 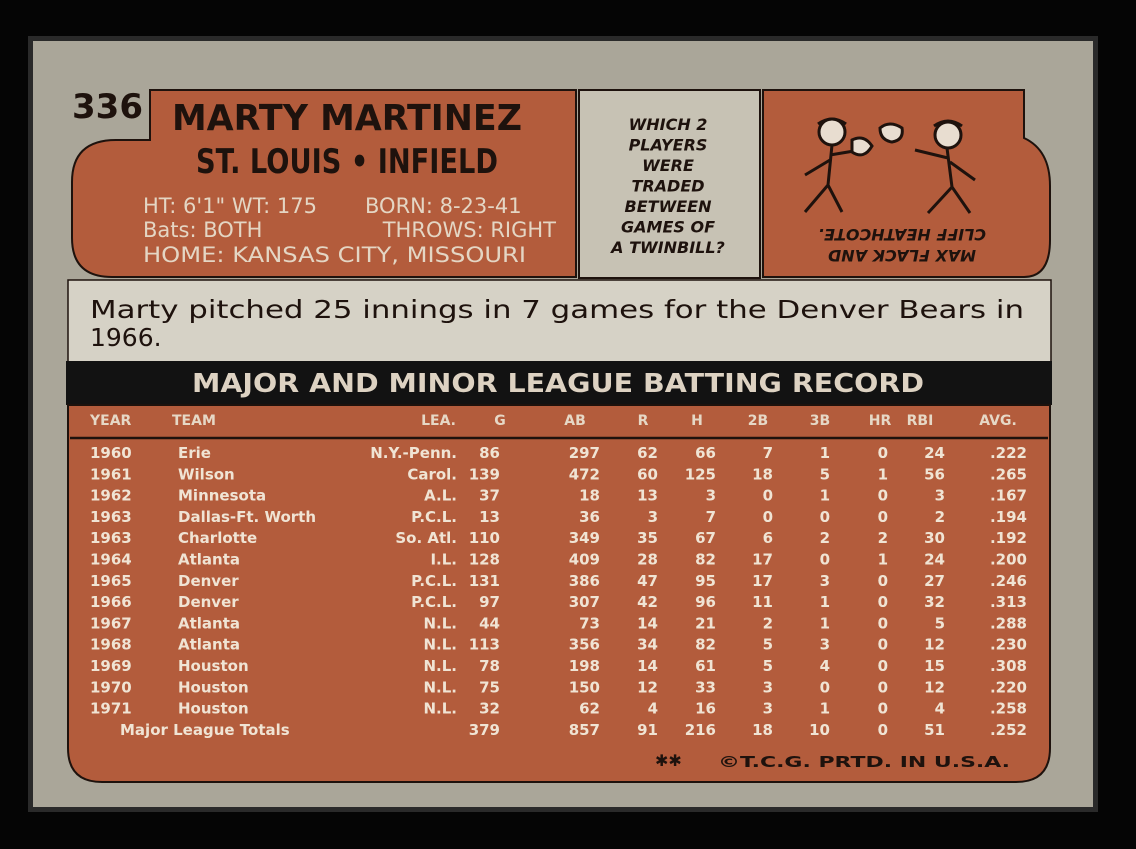 I want to click on column-header: RBI, so click(x=920, y=421).